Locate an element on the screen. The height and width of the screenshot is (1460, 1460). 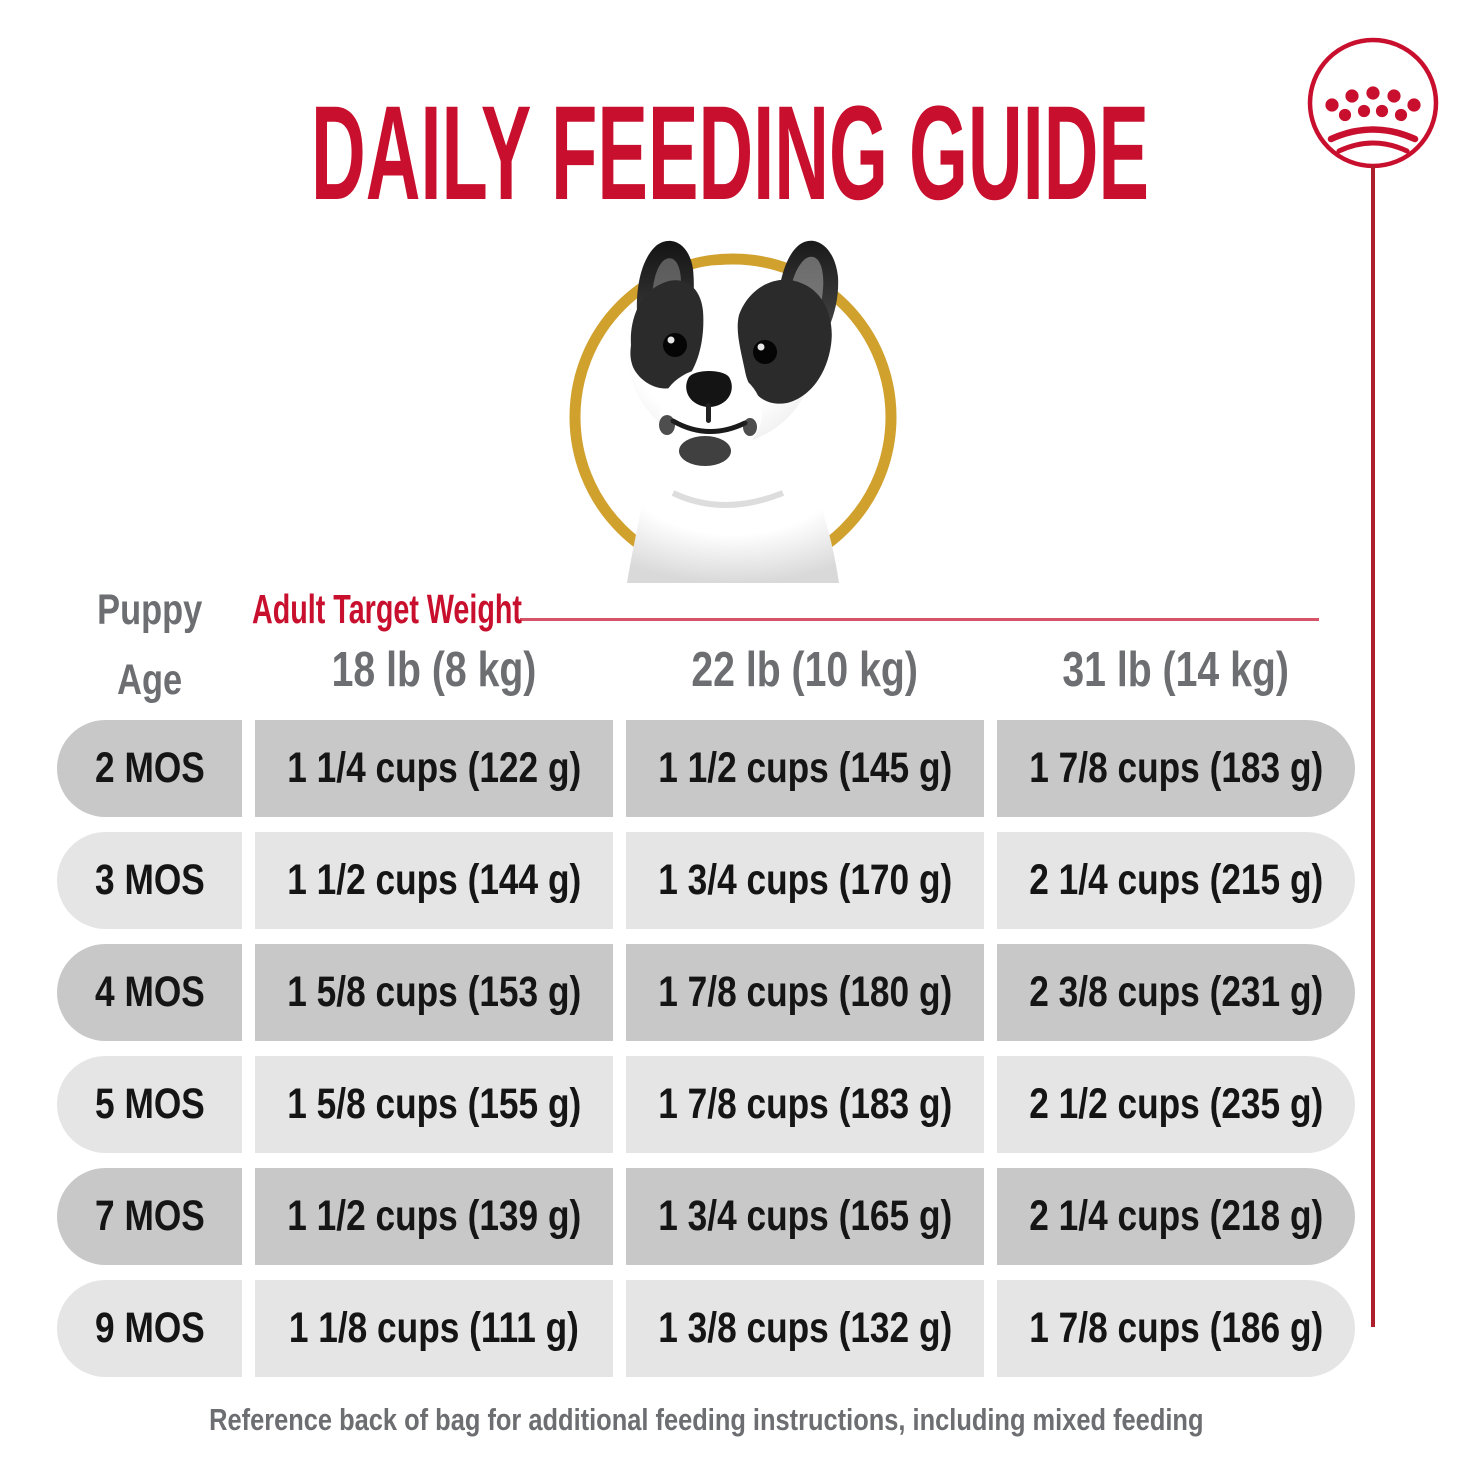
amount-cell: 2 1/2 cups (235 g) is located at coordinates (1176, 1104).